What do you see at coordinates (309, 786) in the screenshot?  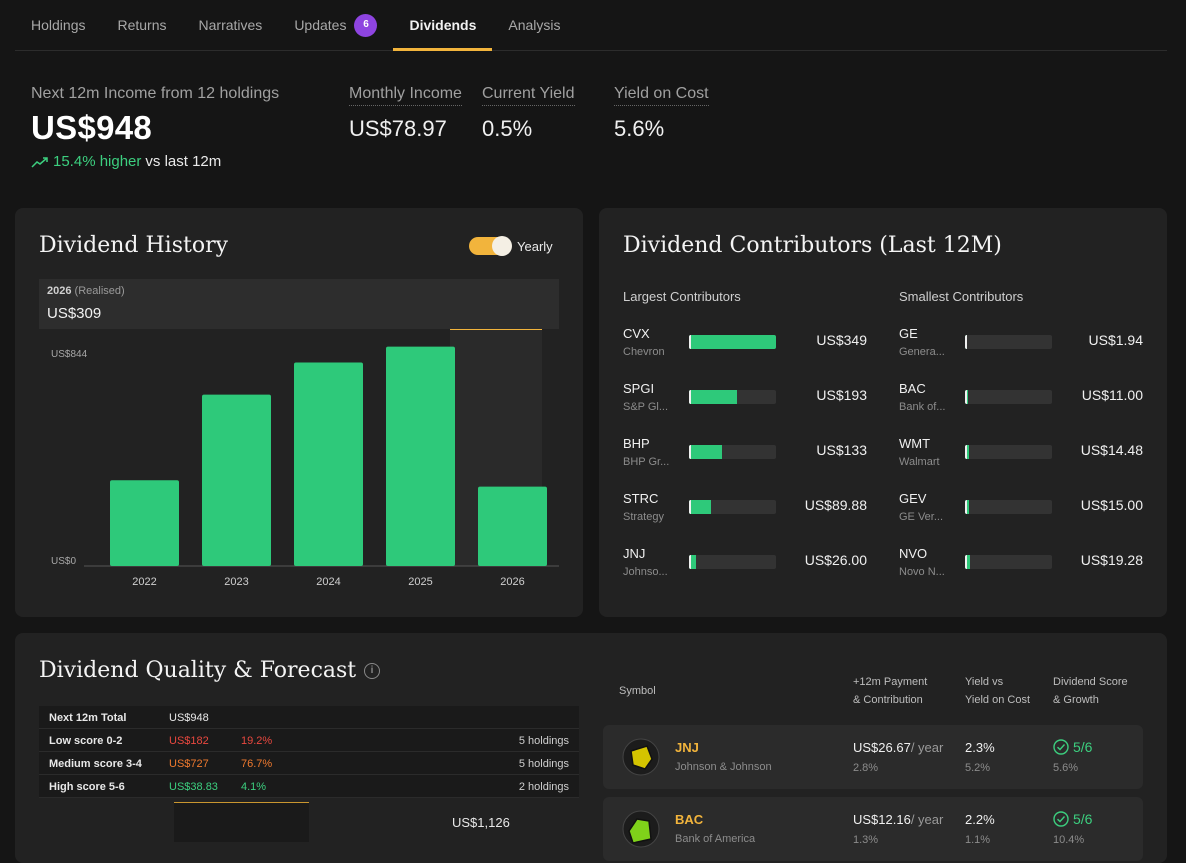 I see `quality-row-high: High score 5-6 US$38.83 4.1% 2 holdings` at bounding box center [309, 786].